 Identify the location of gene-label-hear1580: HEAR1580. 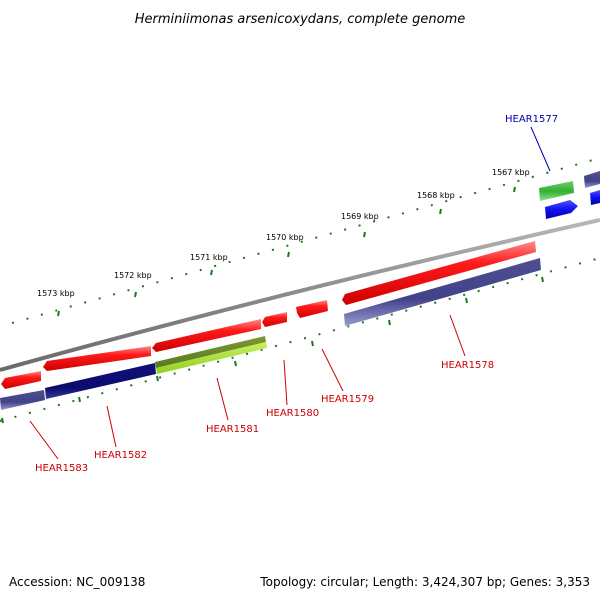
(292, 413).